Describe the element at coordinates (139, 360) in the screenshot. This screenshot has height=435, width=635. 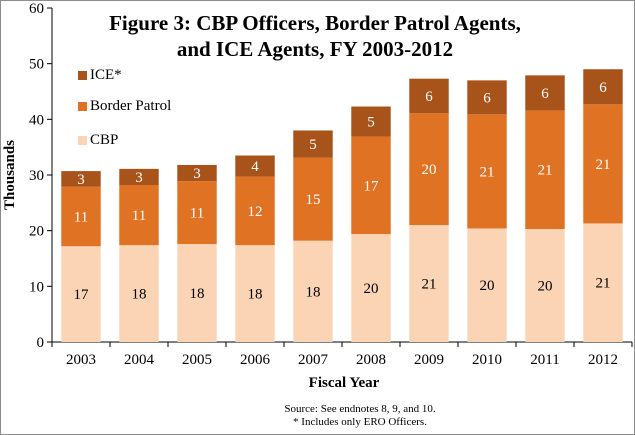
I see `x-tick-label: 2004` at that location.